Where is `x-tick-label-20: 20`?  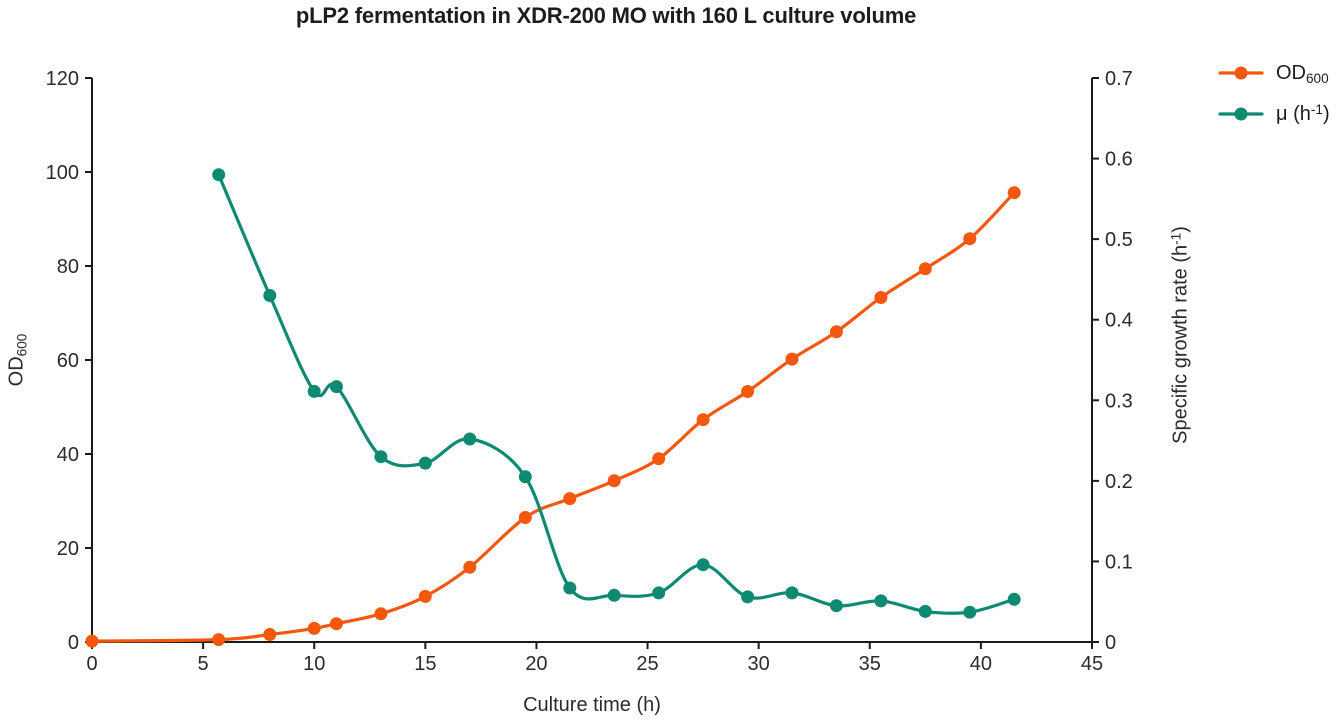
x-tick-label-20: 20 is located at coordinates (536, 664).